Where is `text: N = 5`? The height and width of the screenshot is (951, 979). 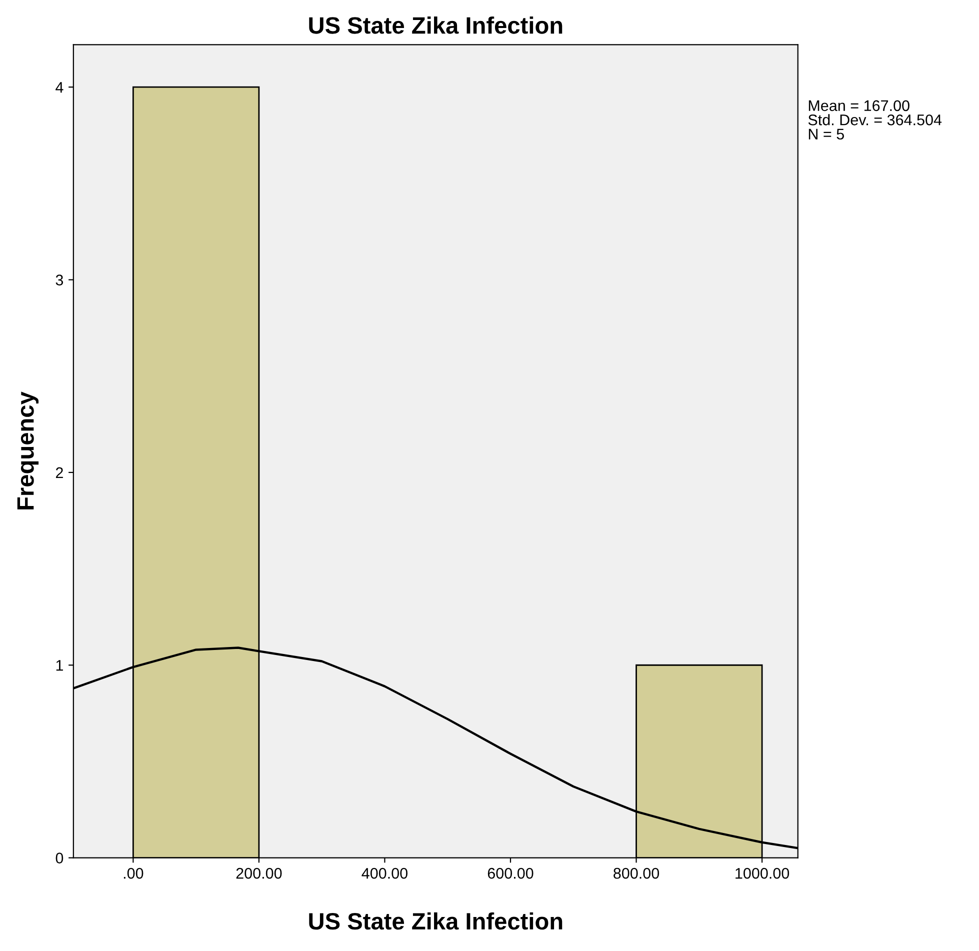
text: N = 5 is located at coordinates (826, 134).